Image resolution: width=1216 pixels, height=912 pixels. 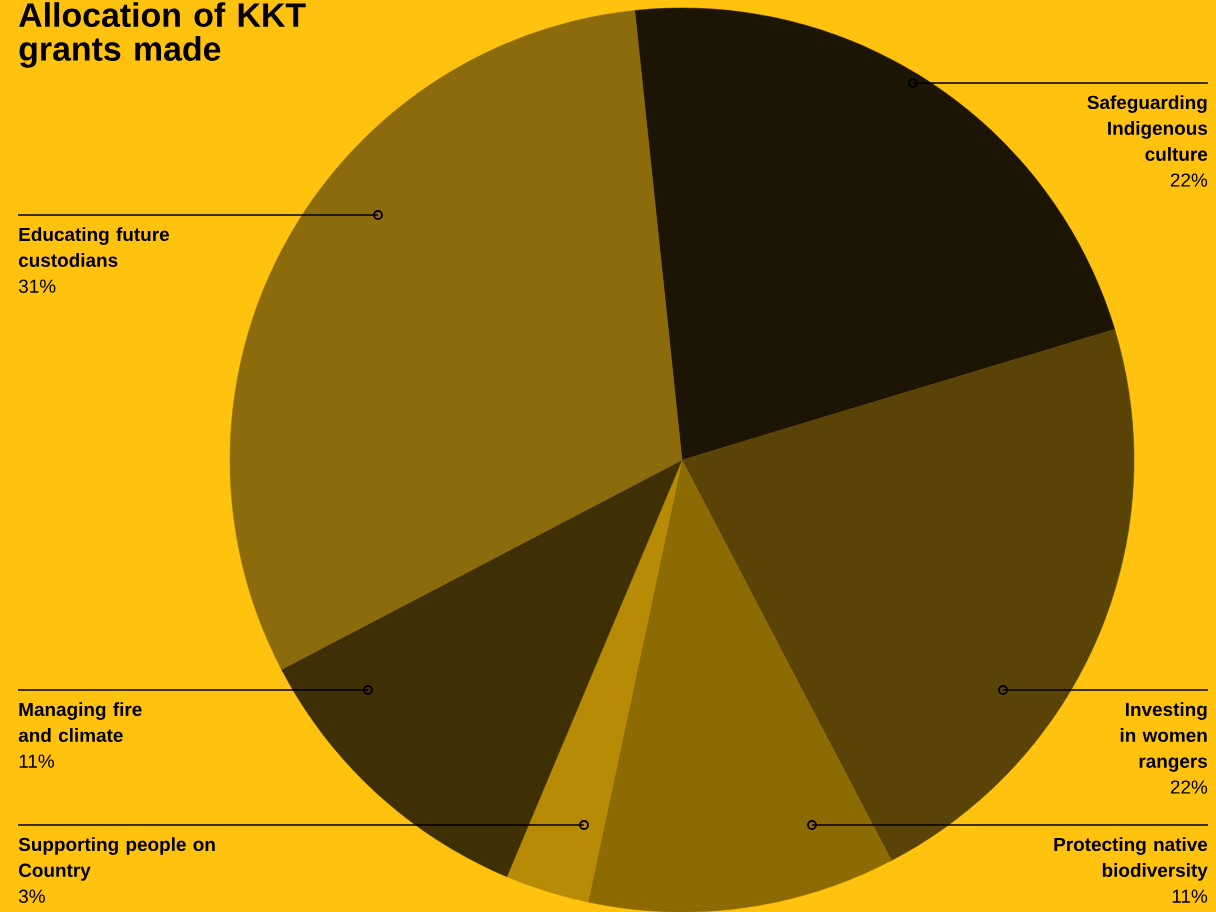 I want to click on data-label: 31%, so click(x=37, y=286).